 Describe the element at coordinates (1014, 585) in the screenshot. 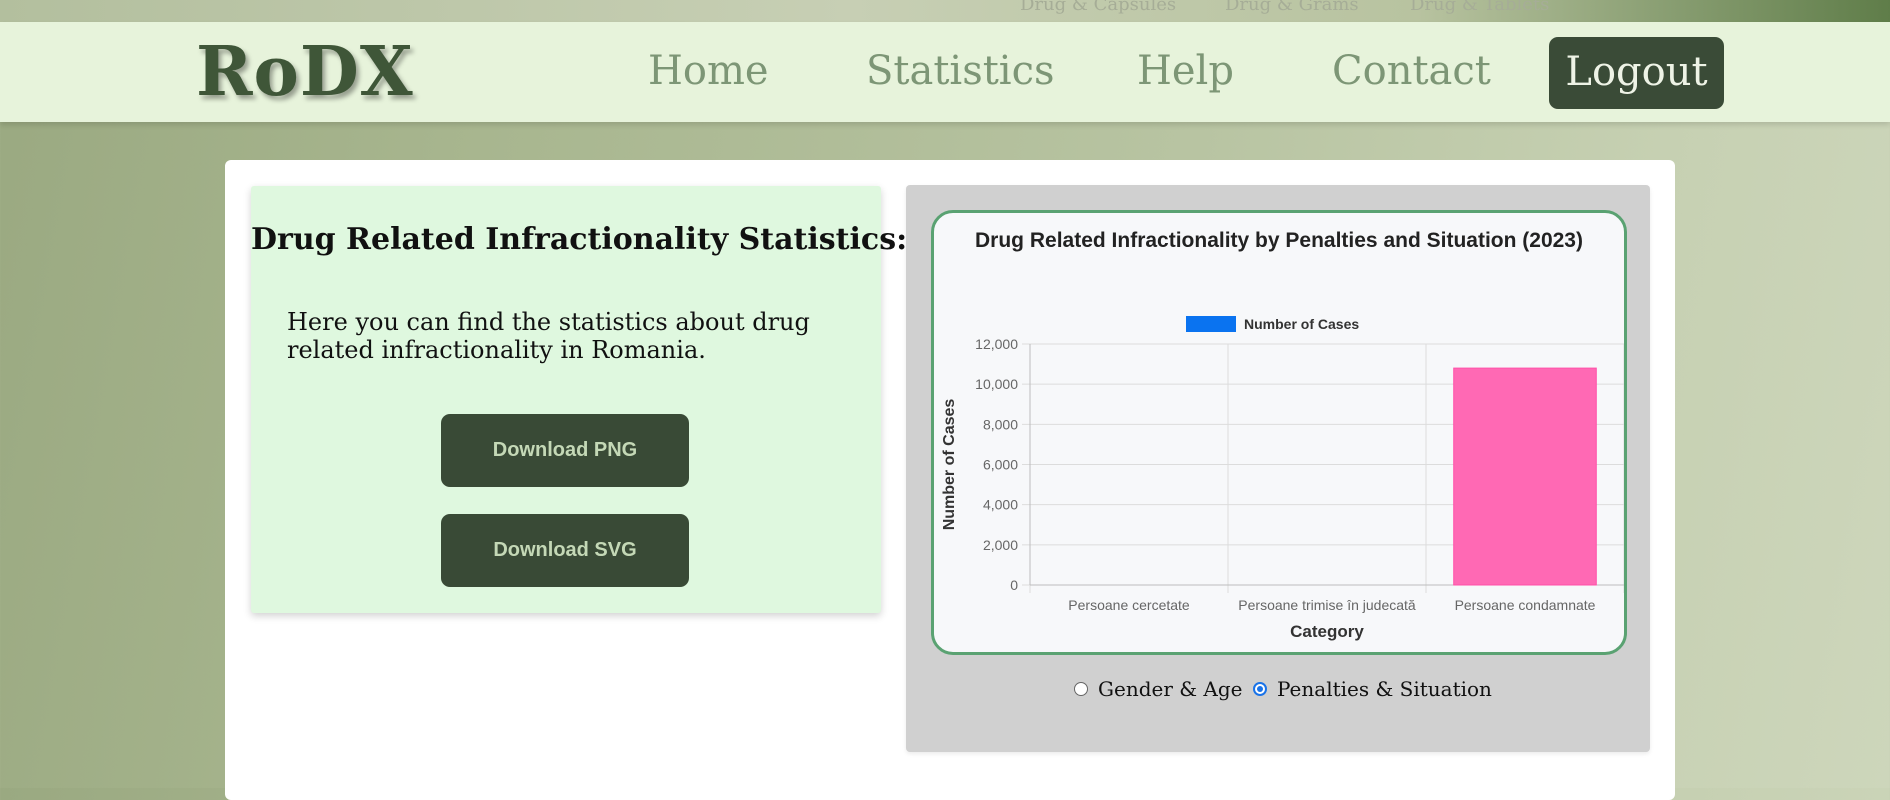

I see `y-tick-label: 0` at that location.